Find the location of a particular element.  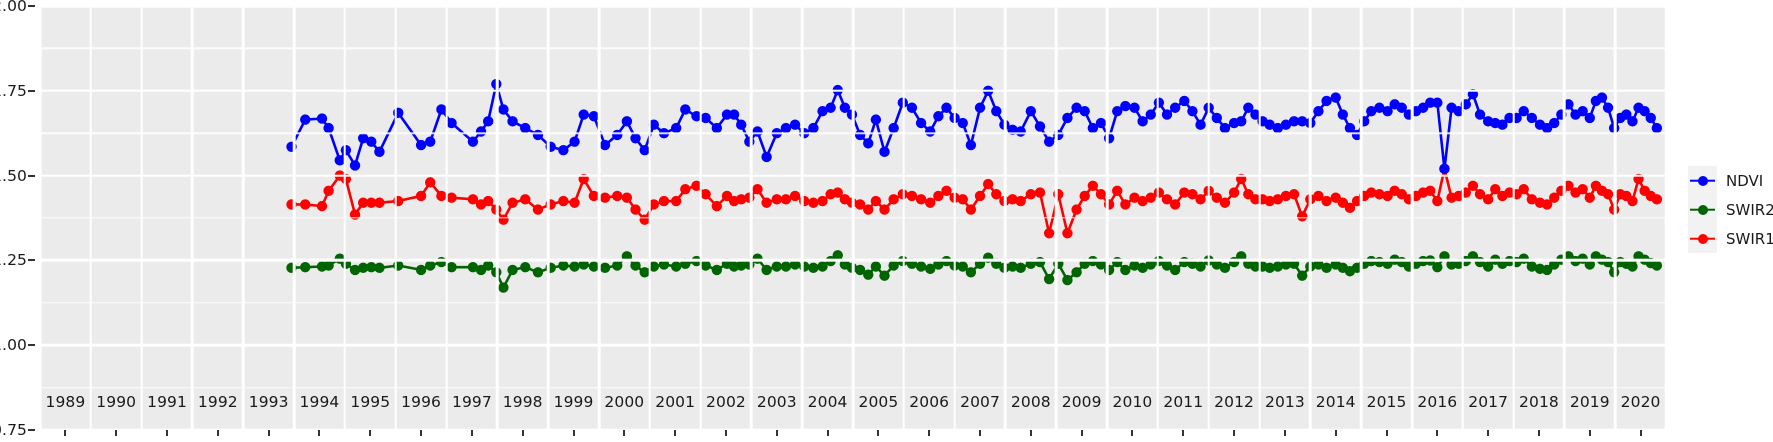

x-tick-label: 1989 is located at coordinates (65, 402).